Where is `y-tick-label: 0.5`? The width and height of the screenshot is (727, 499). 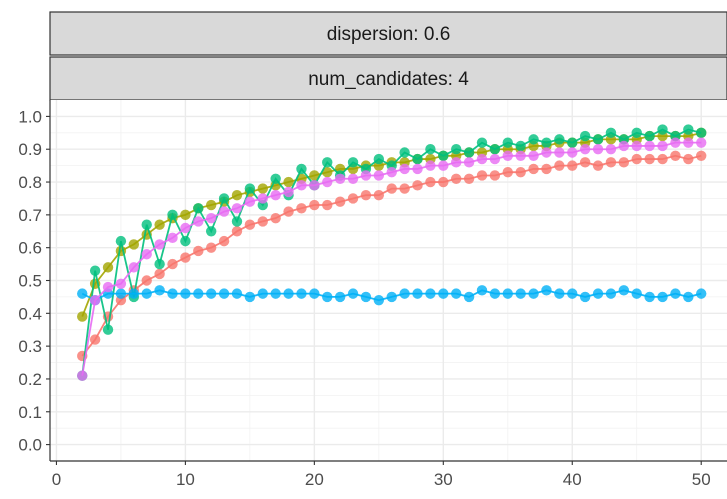
y-tick-label: 0.5 is located at coordinates (30, 281).